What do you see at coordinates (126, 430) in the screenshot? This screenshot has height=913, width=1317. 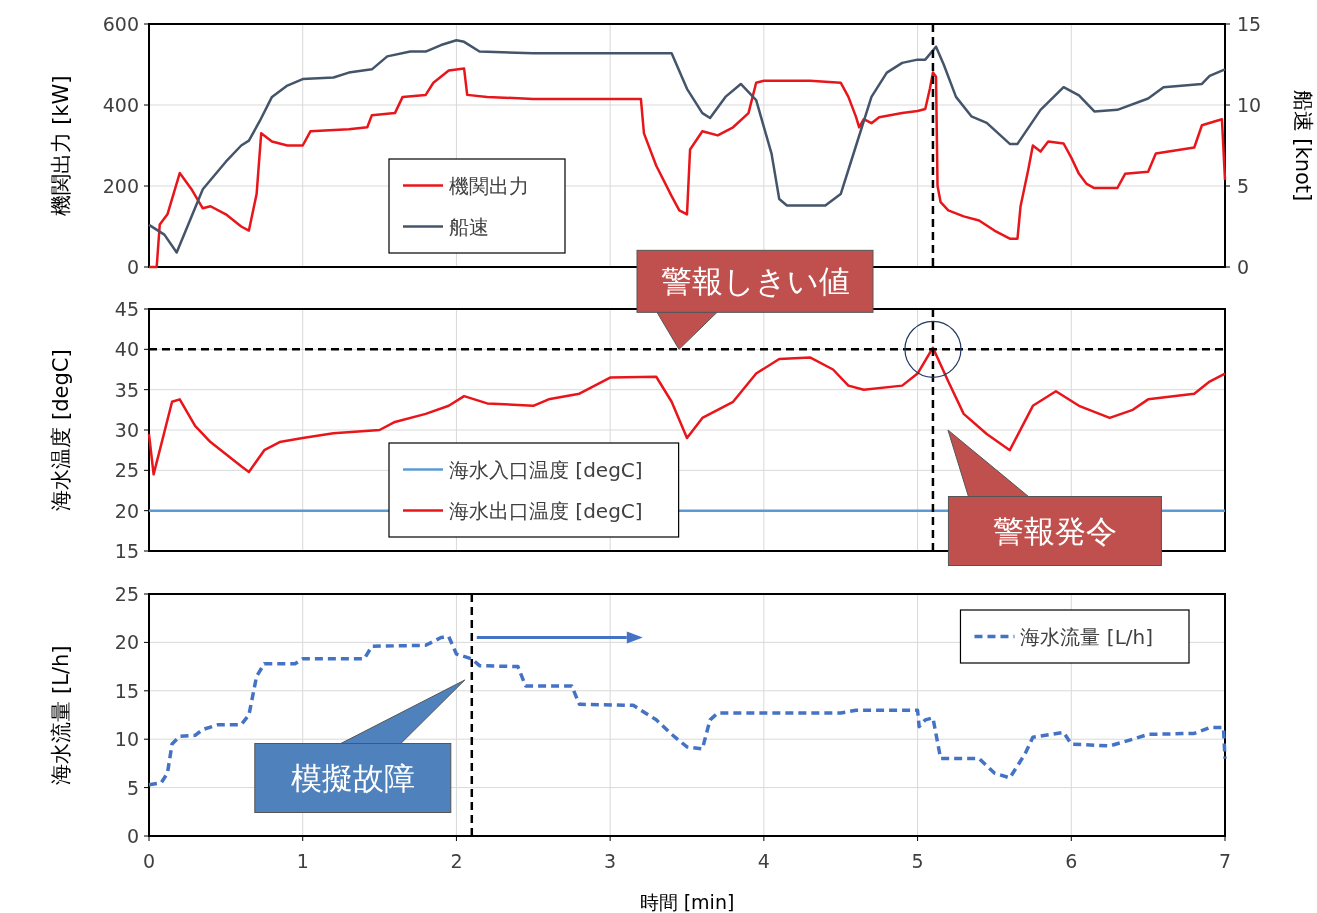 I see `y-tick-label: 30` at bounding box center [126, 430].